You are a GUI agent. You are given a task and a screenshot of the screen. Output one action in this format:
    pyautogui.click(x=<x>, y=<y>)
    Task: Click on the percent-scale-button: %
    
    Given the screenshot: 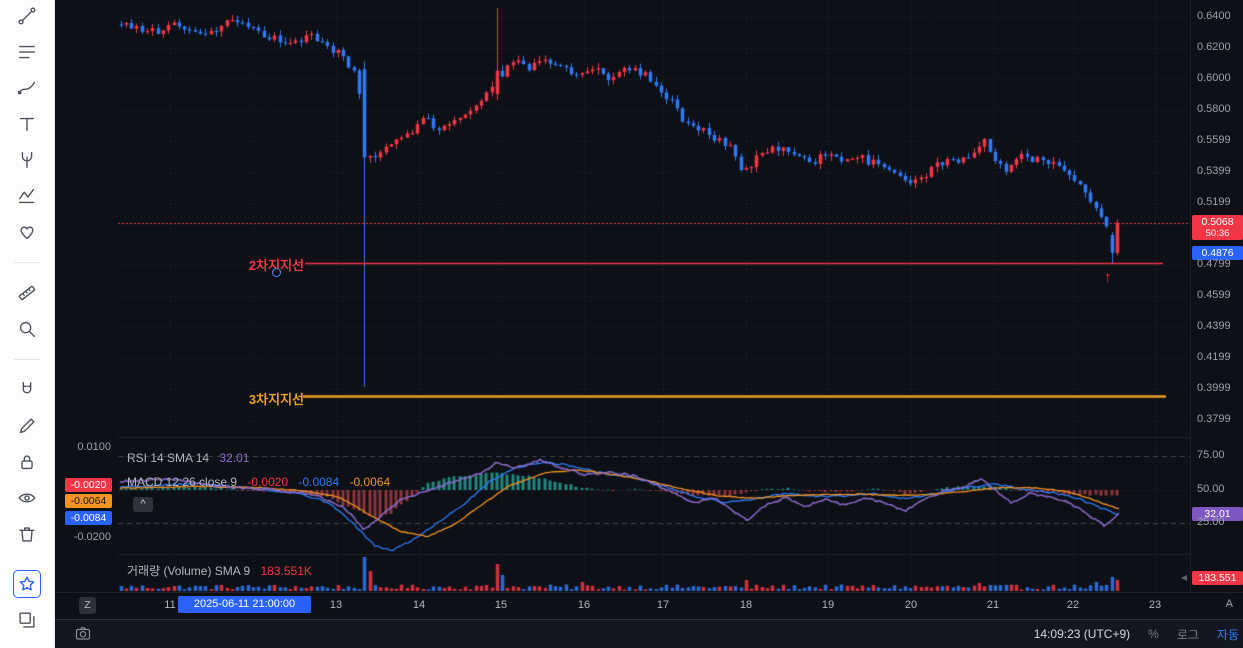 What is the action you would take?
    pyautogui.click(x=1153, y=634)
    